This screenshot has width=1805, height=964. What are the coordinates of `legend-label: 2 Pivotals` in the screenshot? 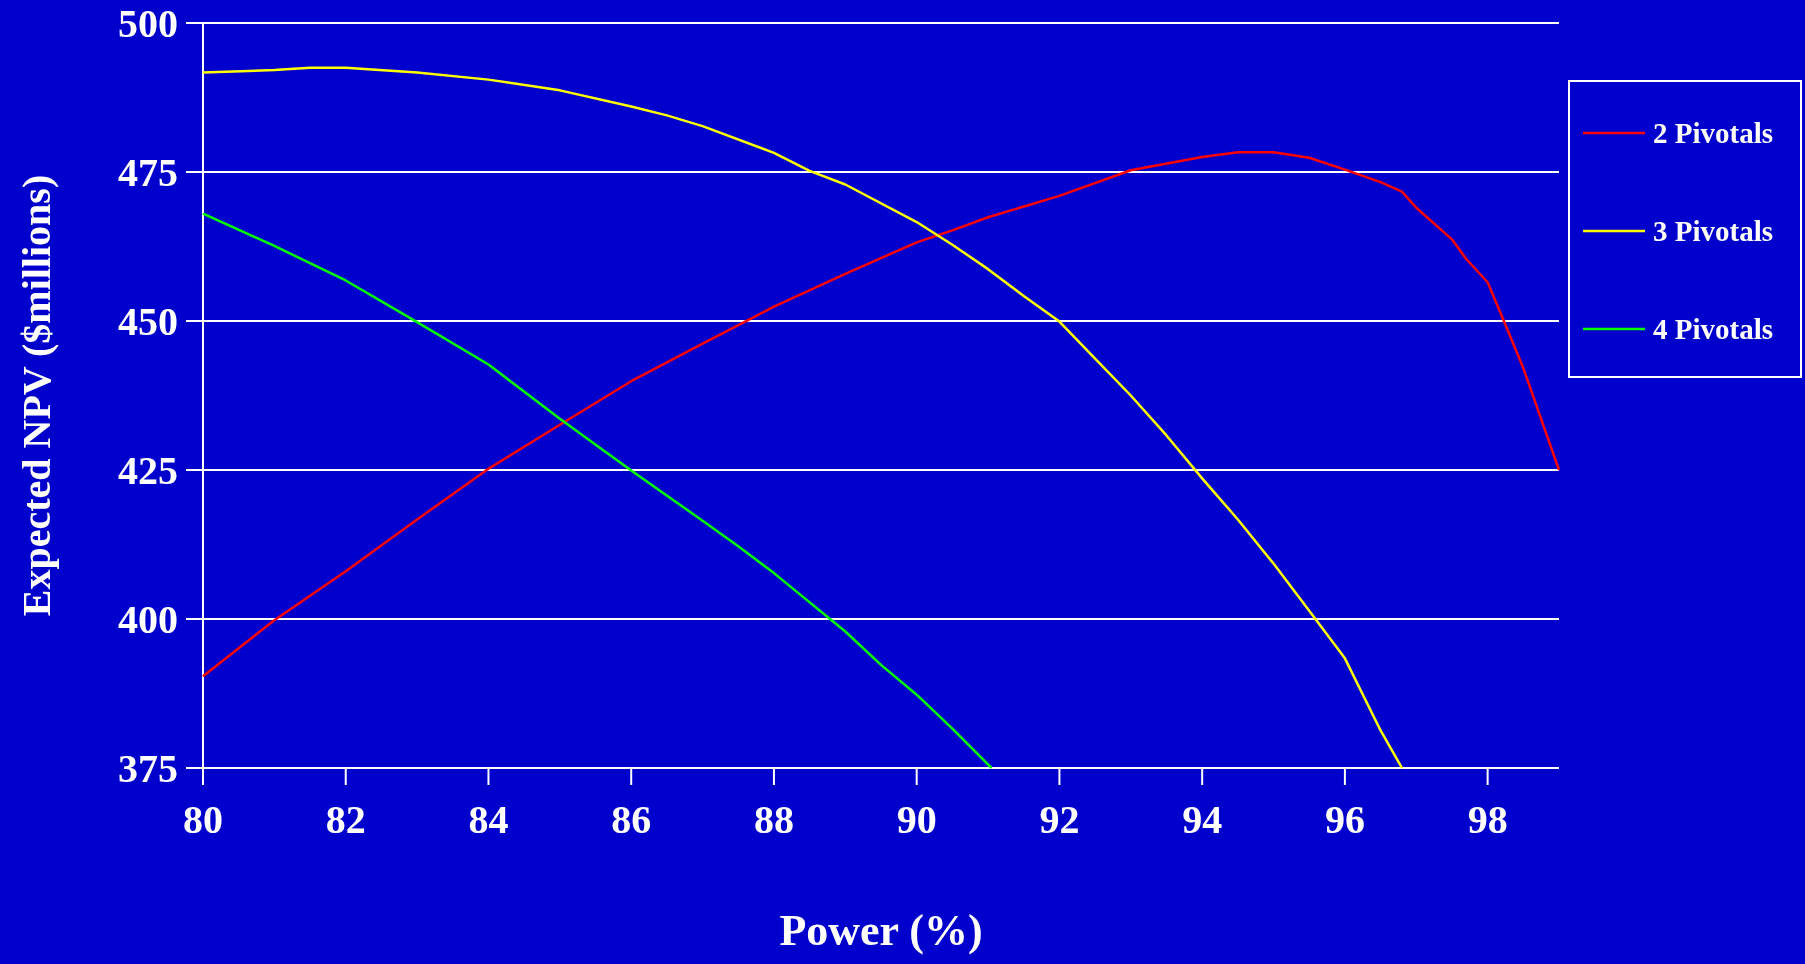 It's located at (1713, 133).